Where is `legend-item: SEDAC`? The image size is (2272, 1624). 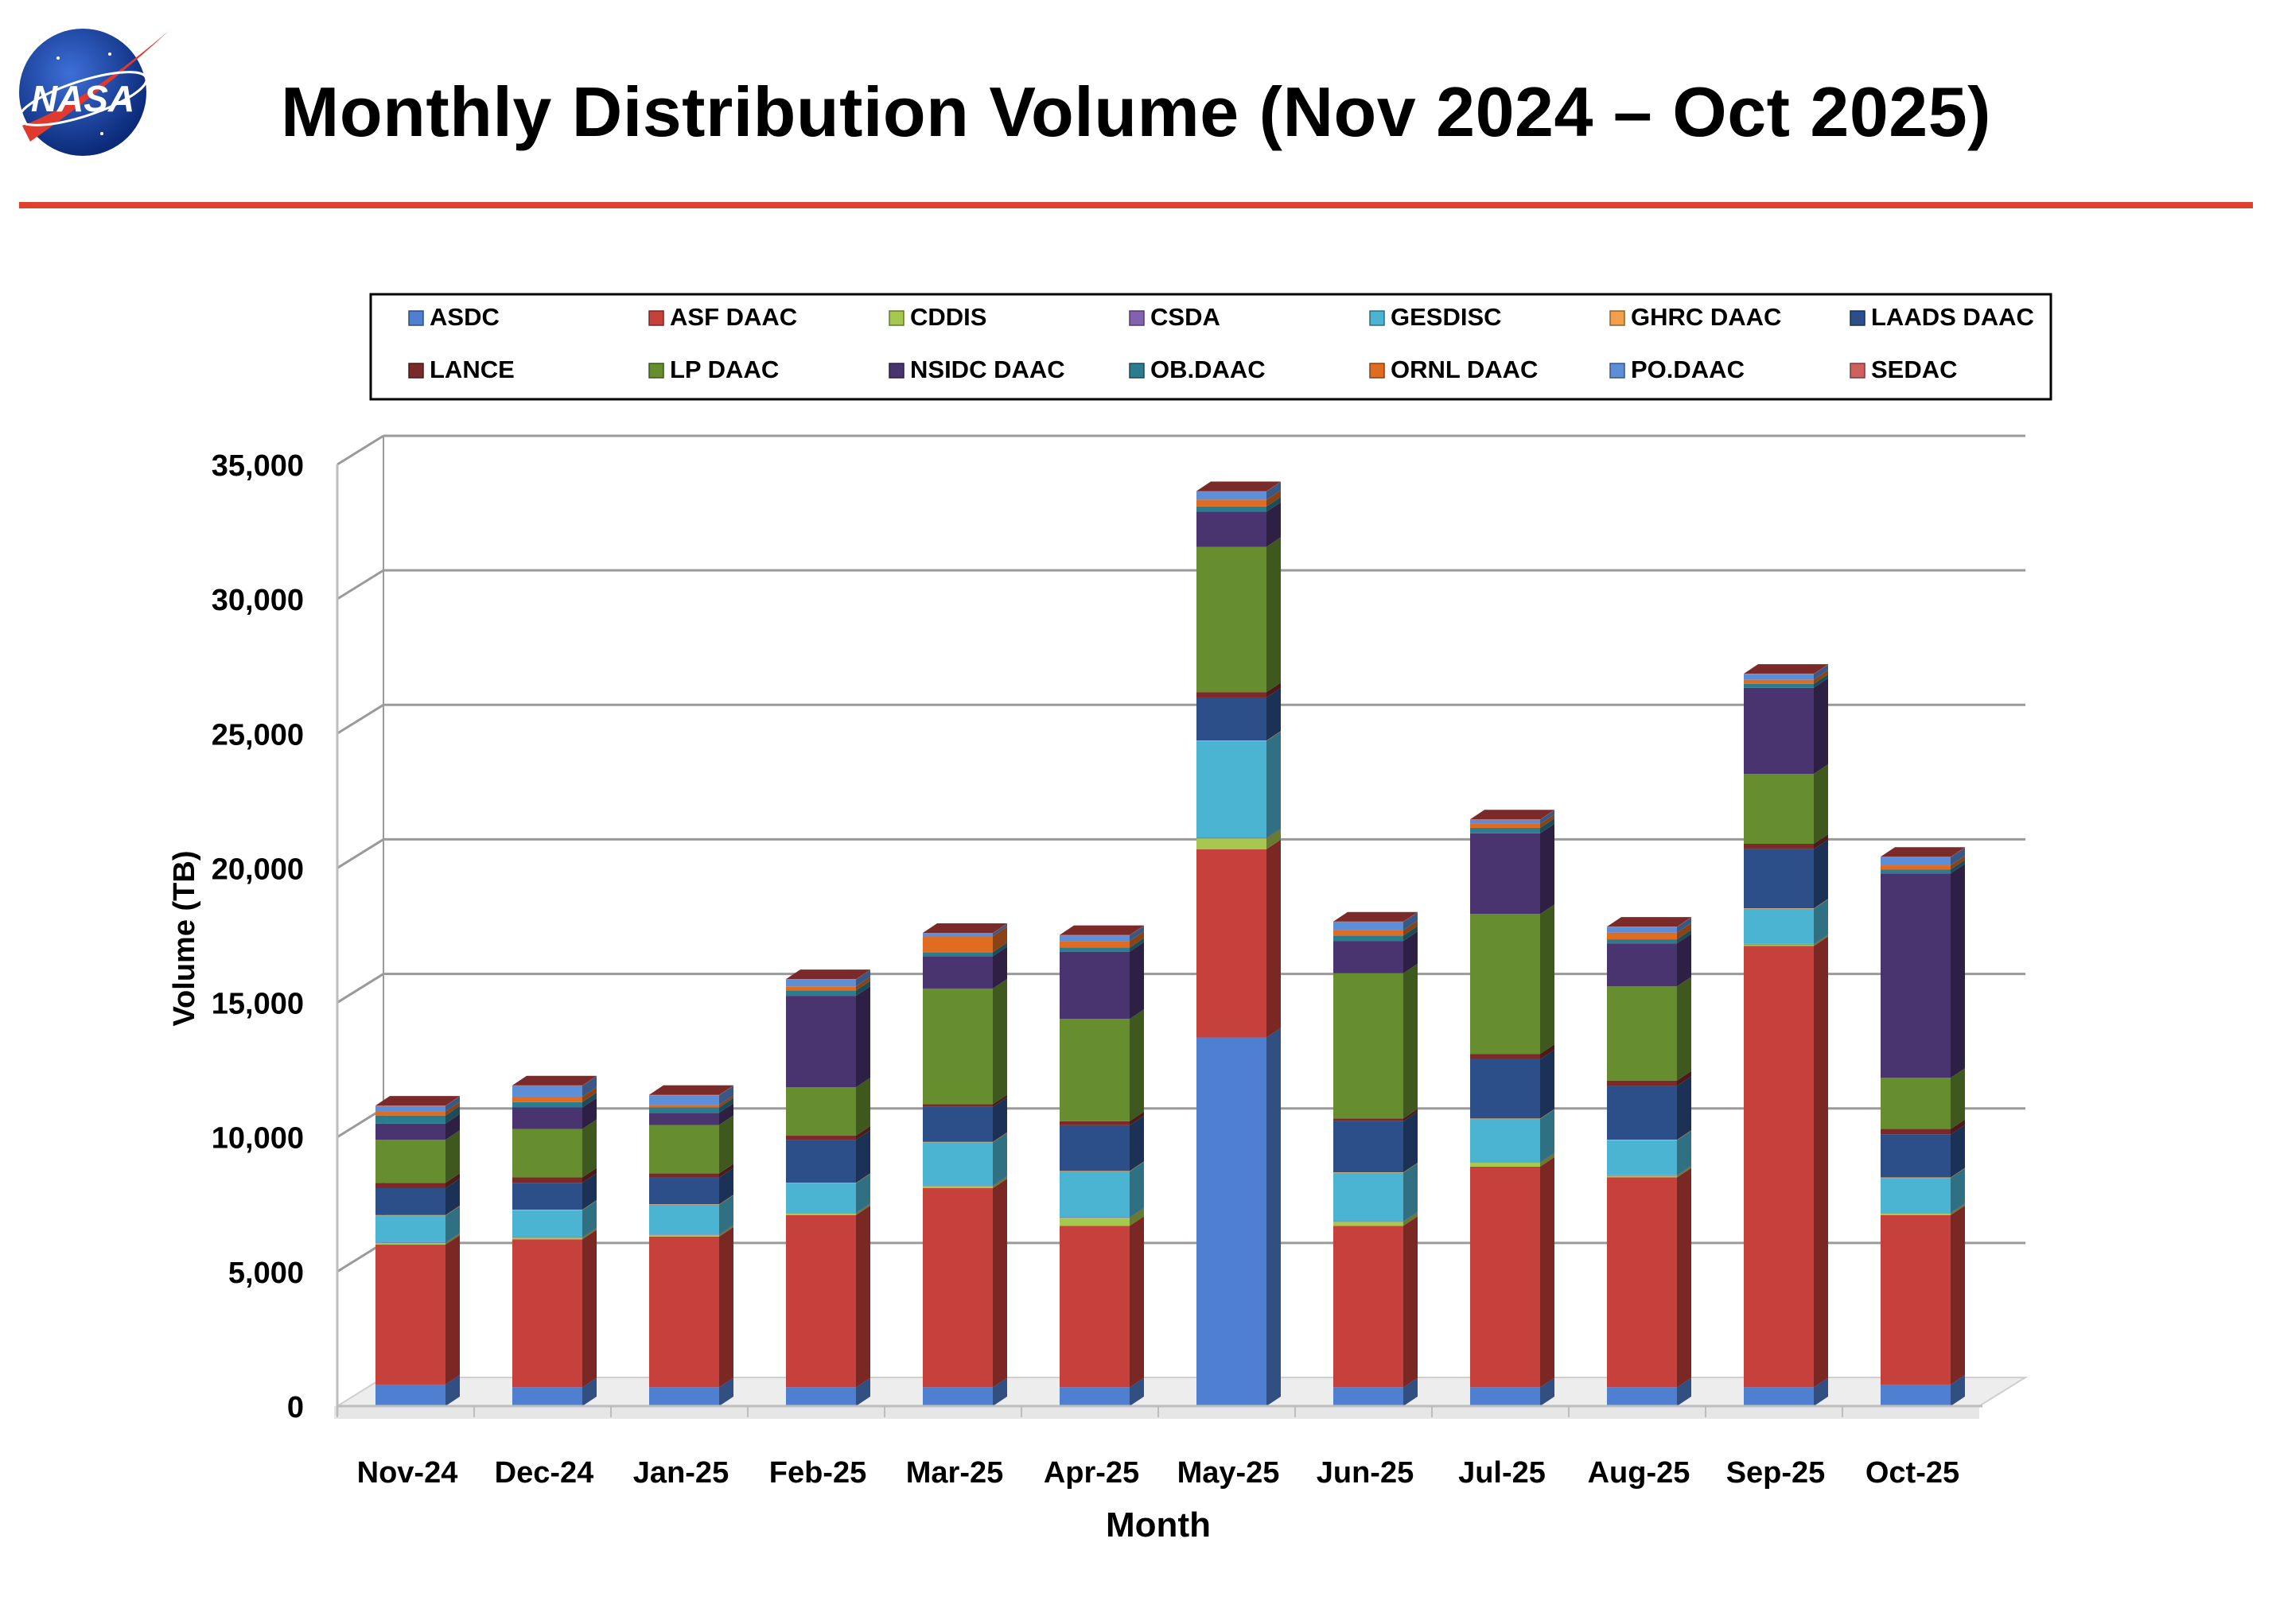
legend-item: SEDAC is located at coordinates (1904, 369).